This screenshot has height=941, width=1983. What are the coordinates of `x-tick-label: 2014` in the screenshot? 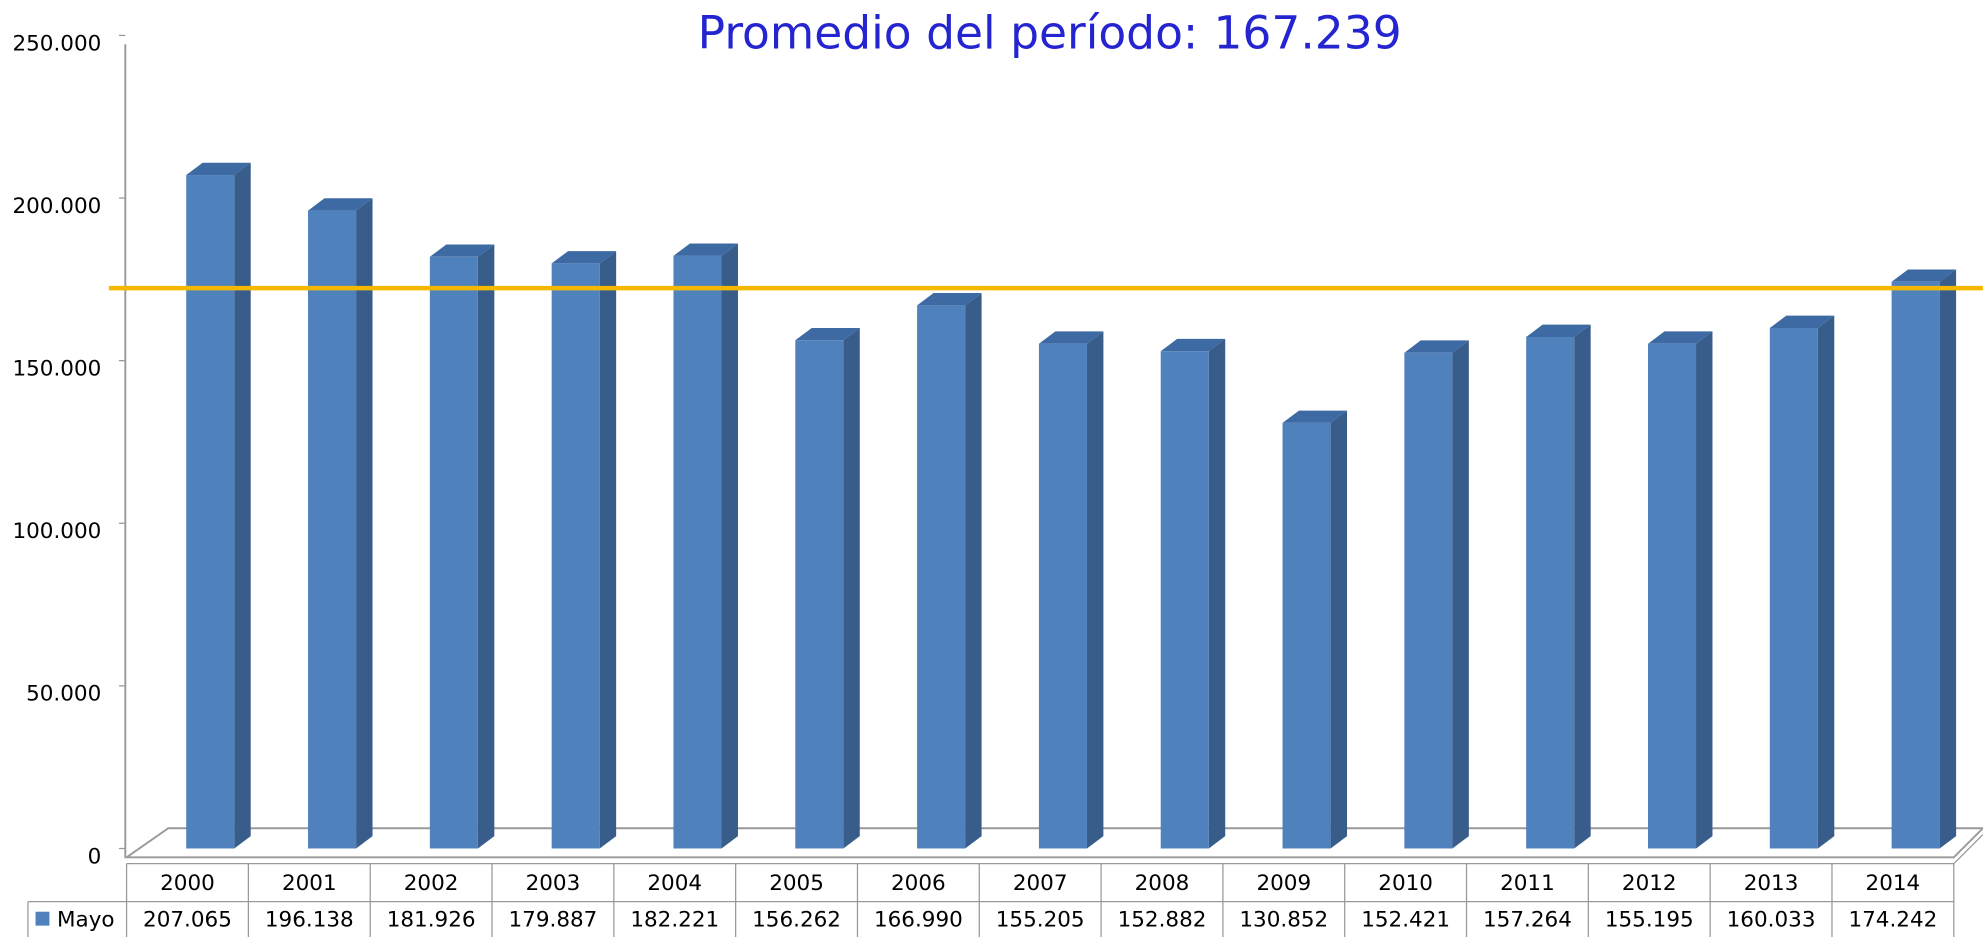 It's located at (1893, 883).